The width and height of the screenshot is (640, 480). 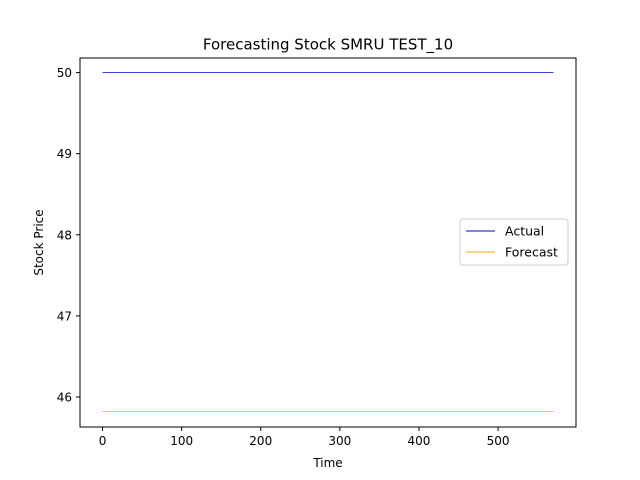 I want to click on y-tick-label: 50, so click(x=64, y=73).